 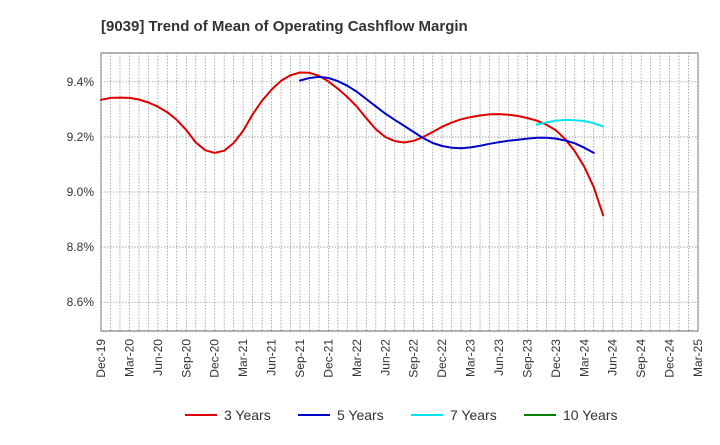 I want to click on x-tick-label: Mar-20, so click(x=129, y=358).